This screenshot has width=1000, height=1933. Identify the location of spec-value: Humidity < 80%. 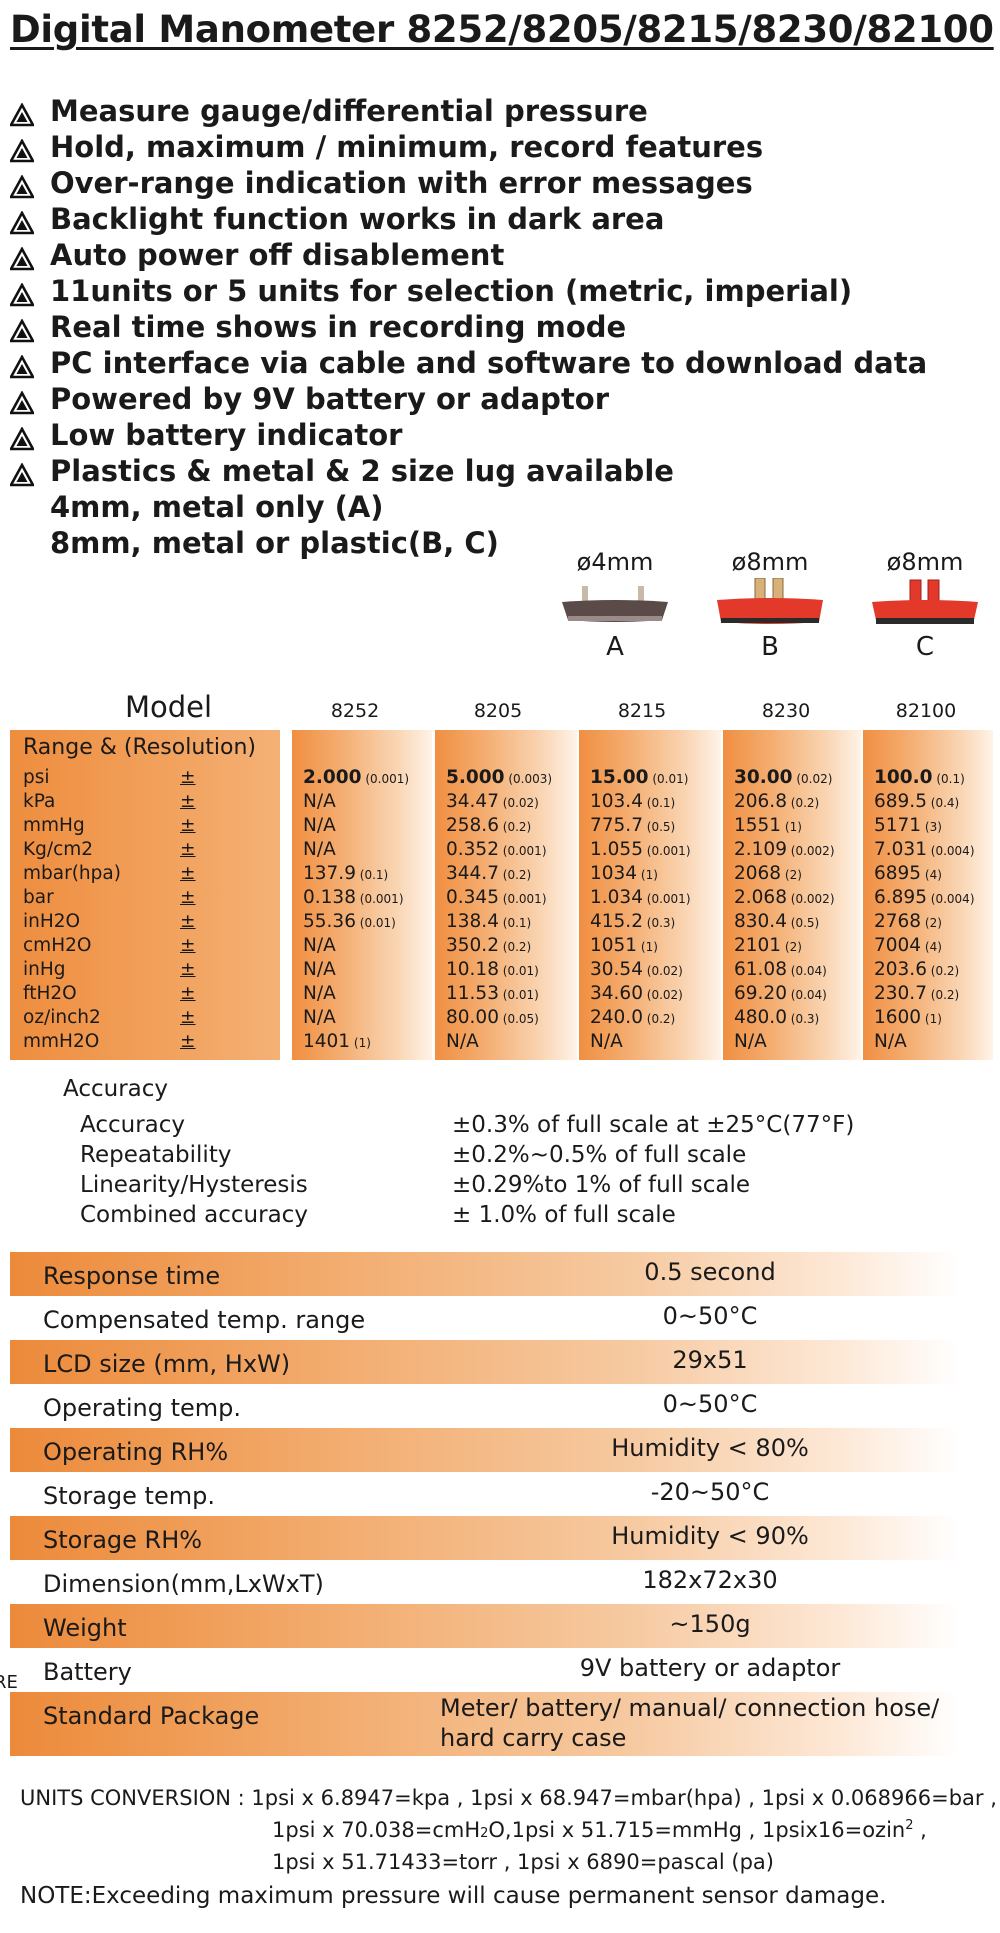
(710, 1448).